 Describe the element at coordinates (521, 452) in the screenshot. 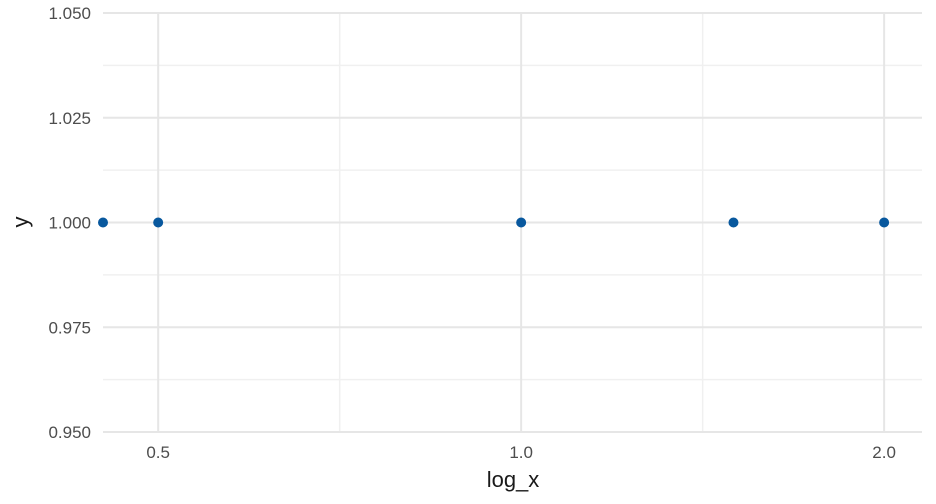

I see `x-tick-label: 1.0` at that location.